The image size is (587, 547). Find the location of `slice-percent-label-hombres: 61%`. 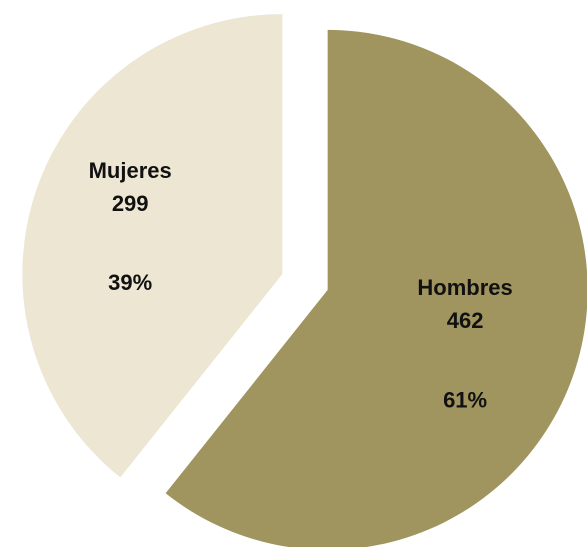

slice-percent-label-hombres: 61% is located at coordinates (465, 399).